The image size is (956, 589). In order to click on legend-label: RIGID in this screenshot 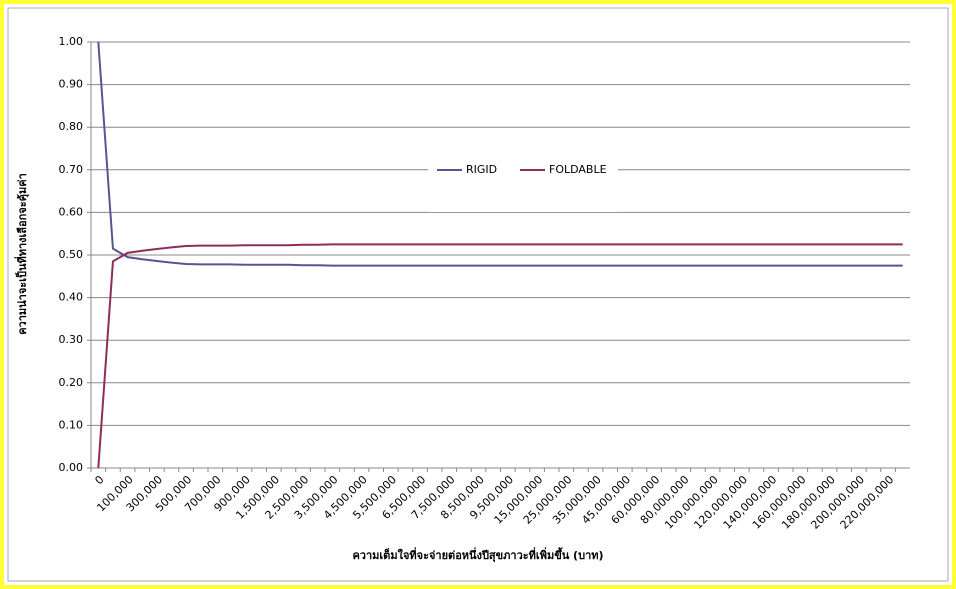, I will do `click(481, 169)`.